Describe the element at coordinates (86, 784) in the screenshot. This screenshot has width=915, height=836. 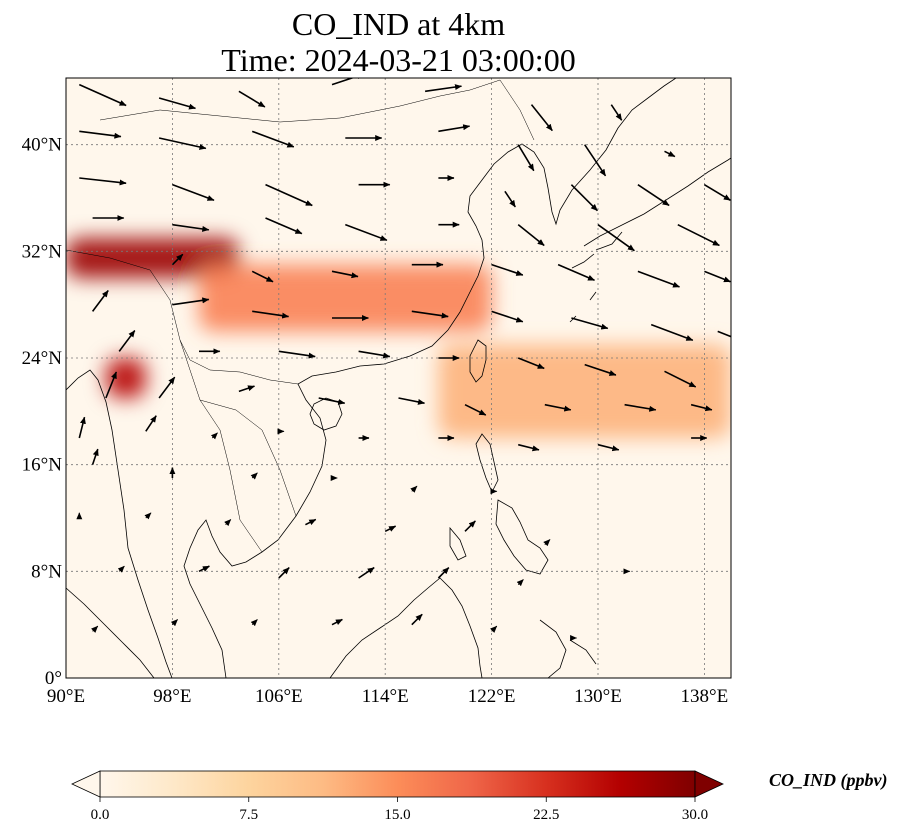
I see `colorbar-min-extension` at that location.